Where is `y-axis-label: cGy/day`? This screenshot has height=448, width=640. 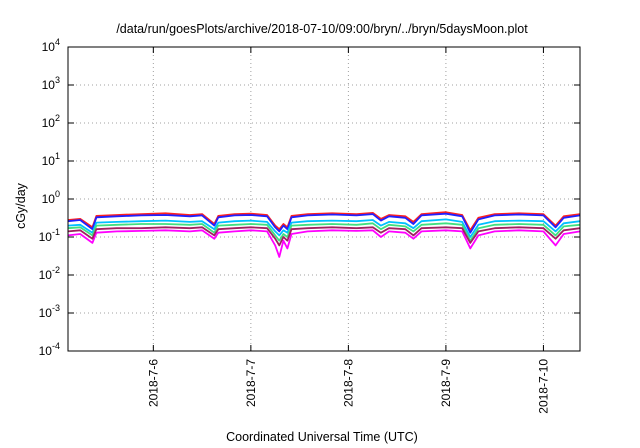 y-axis-label: cGy/day is located at coordinates (21, 205).